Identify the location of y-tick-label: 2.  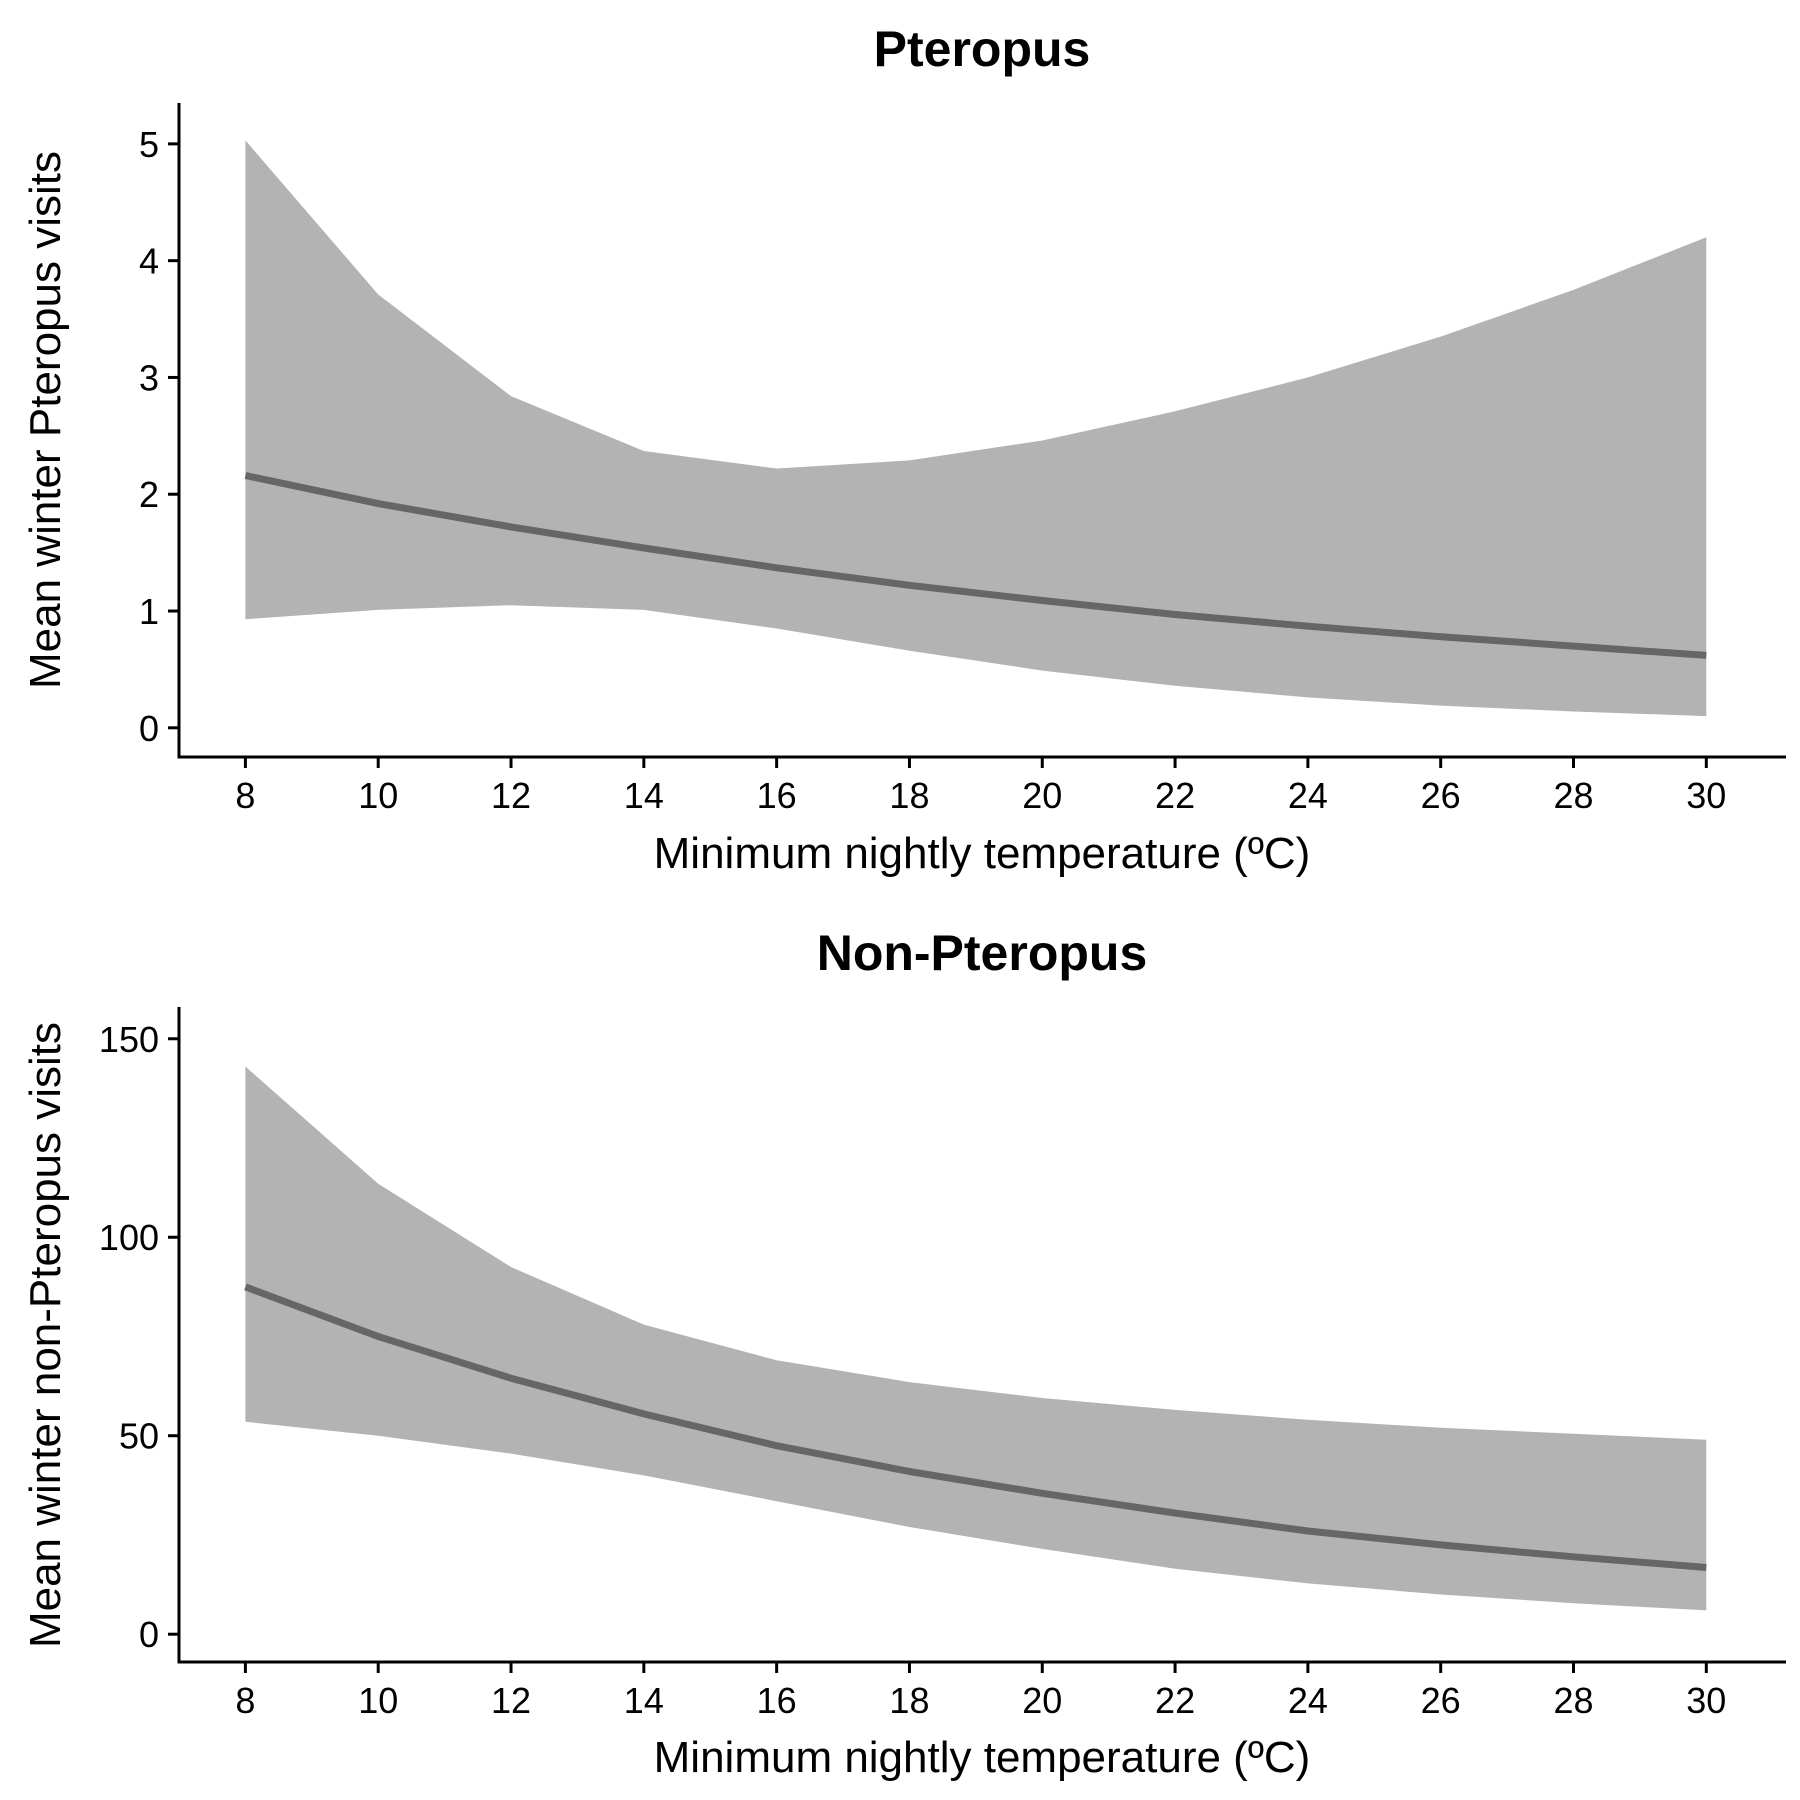
(149, 494).